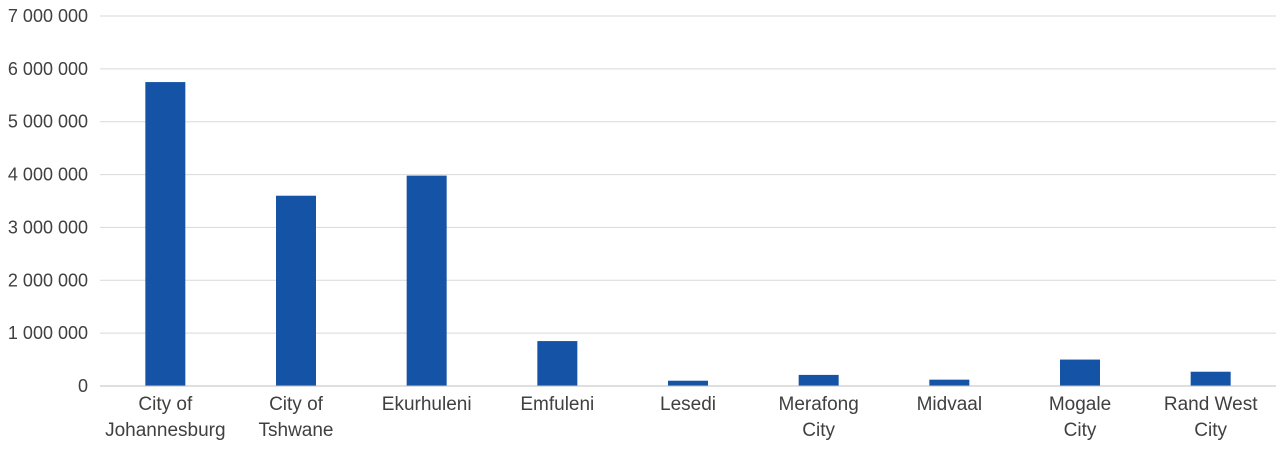  What do you see at coordinates (48, 69) in the screenshot?
I see `y-tick-label: 6 000 000` at bounding box center [48, 69].